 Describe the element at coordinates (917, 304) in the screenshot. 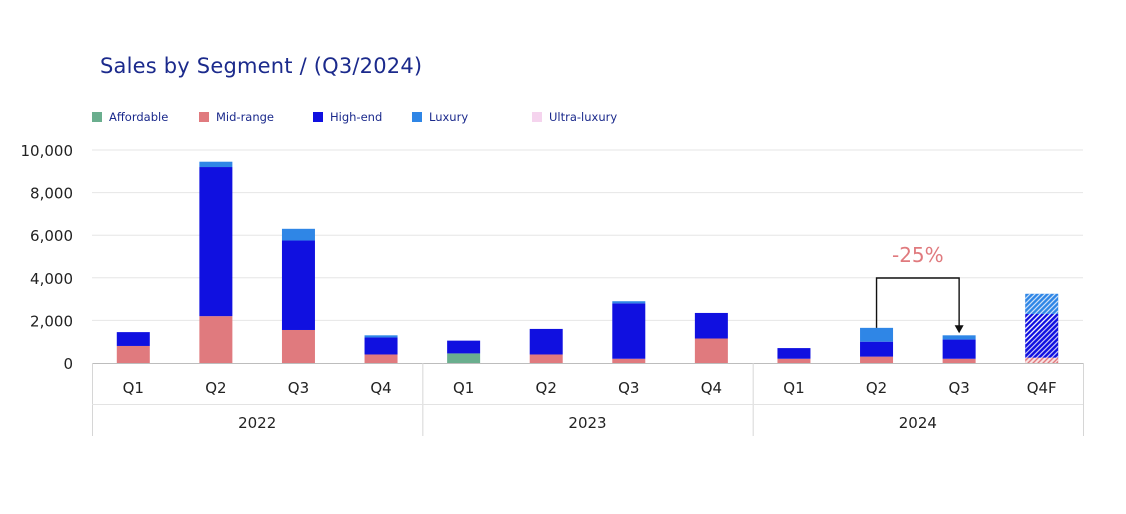

I see `change-bracket` at that location.